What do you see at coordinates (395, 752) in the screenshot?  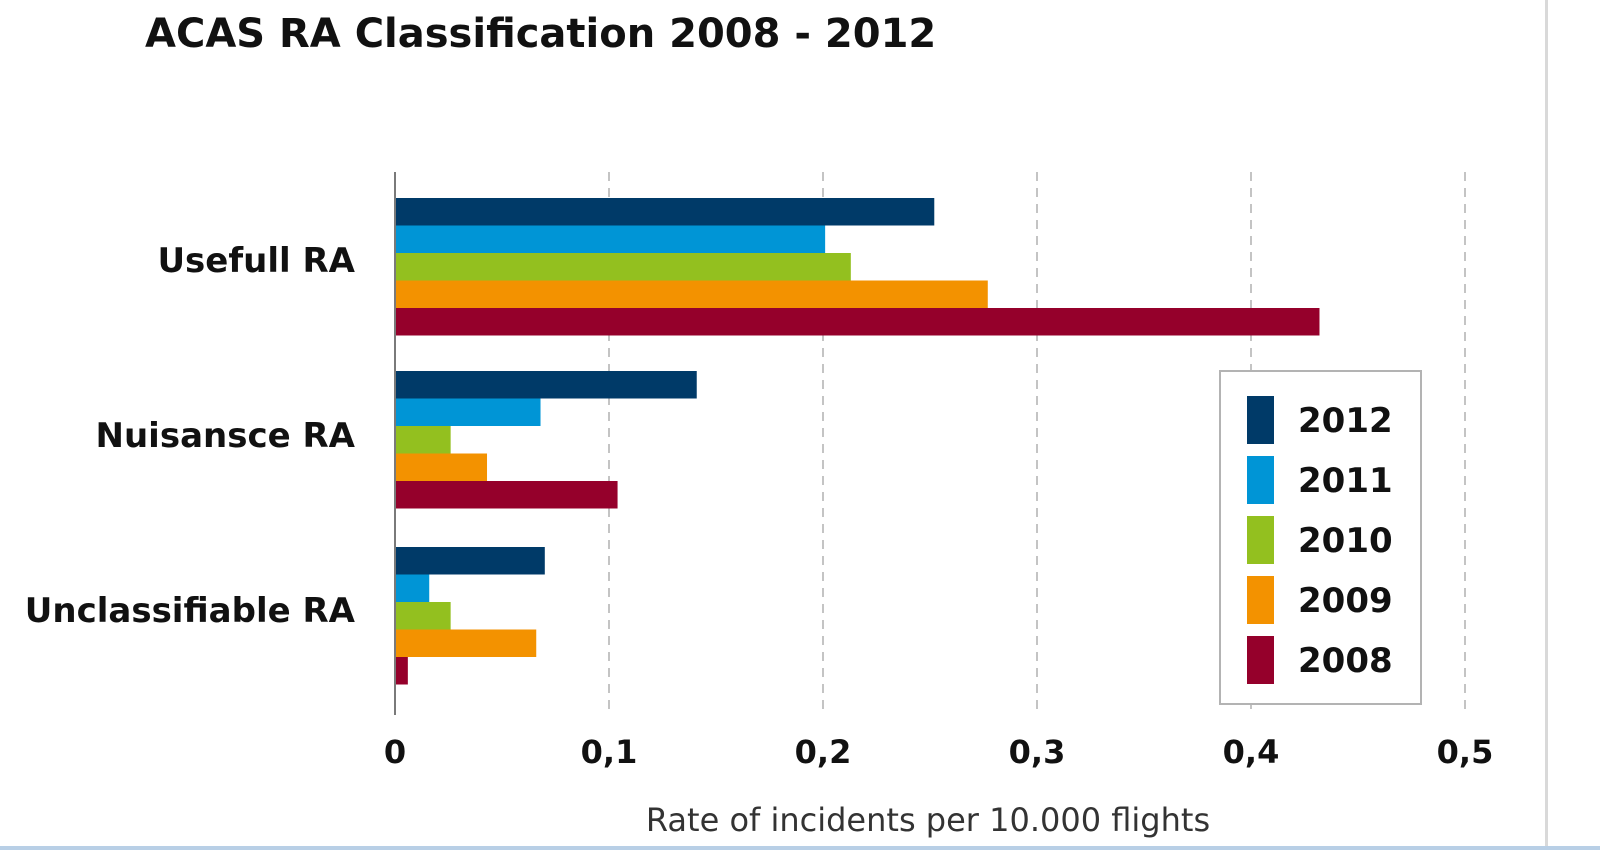 I see `x-tick-label: 0` at bounding box center [395, 752].